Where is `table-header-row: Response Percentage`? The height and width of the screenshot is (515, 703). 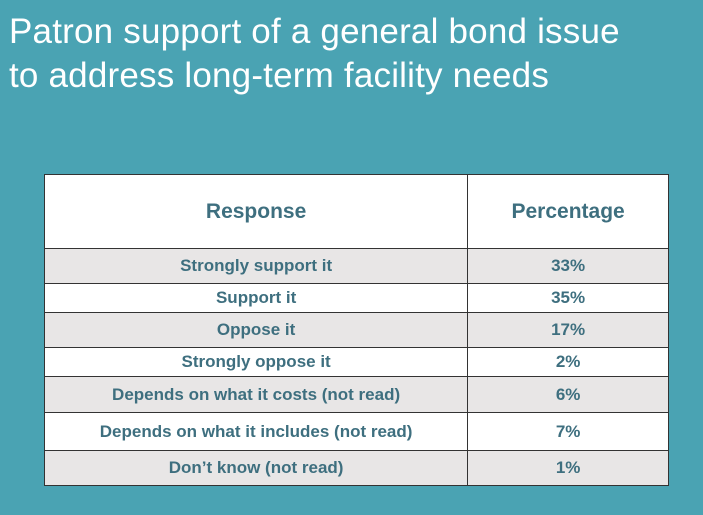
table-header-row: Response Percentage is located at coordinates (356, 211).